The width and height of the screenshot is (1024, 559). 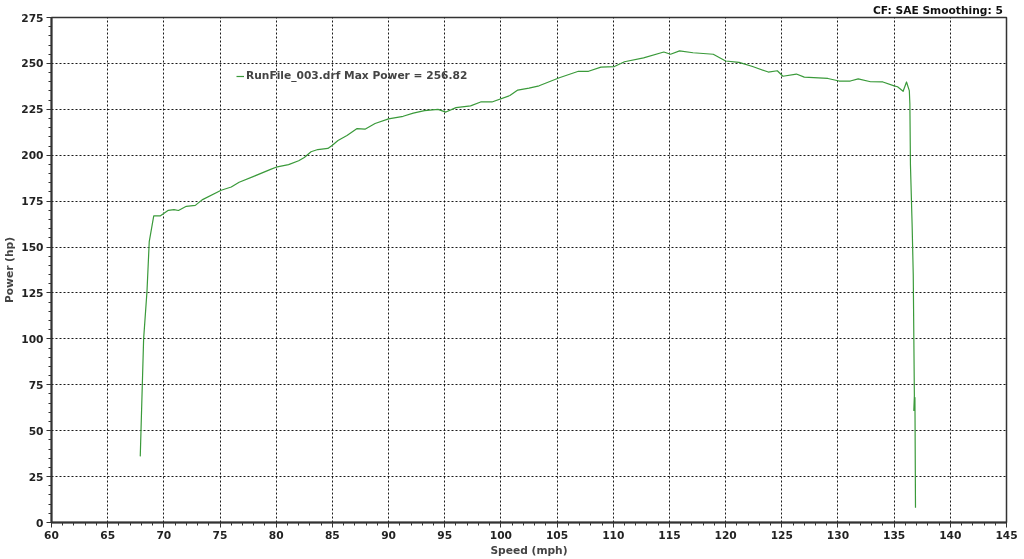 What do you see at coordinates (32, 156) in the screenshot?
I see `y-tick-label: 200` at bounding box center [32, 156].